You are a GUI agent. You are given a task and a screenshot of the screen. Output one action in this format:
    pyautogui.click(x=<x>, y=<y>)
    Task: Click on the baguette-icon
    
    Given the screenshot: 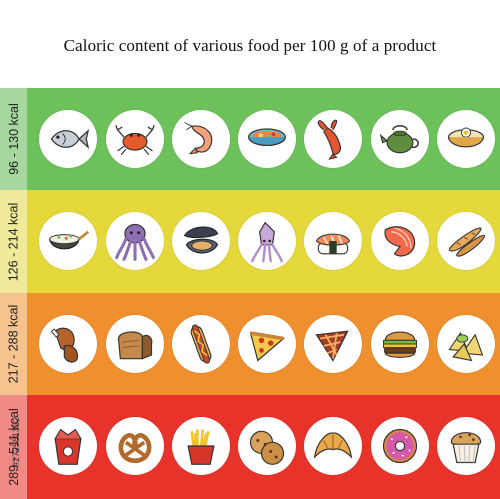 What is the action you would take?
    pyautogui.click(x=466, y=242)
    